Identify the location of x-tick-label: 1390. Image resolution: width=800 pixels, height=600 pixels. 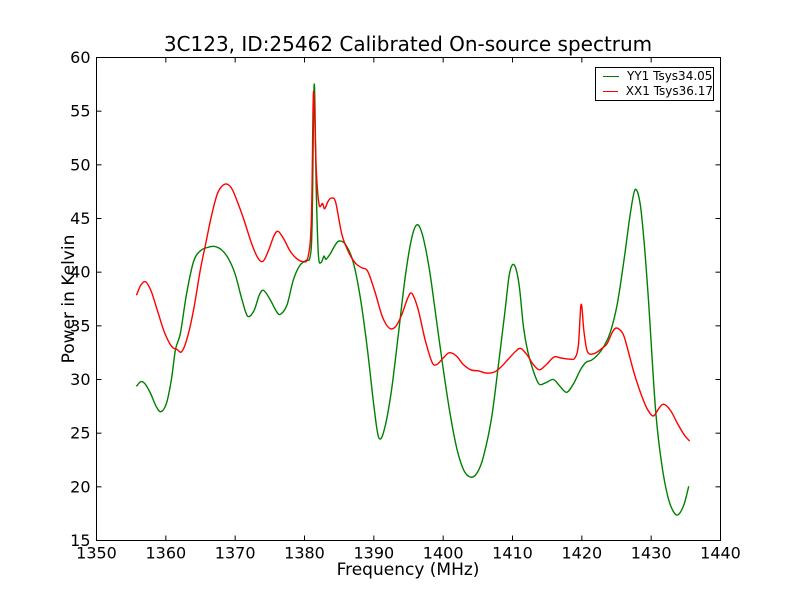
(373, 553).